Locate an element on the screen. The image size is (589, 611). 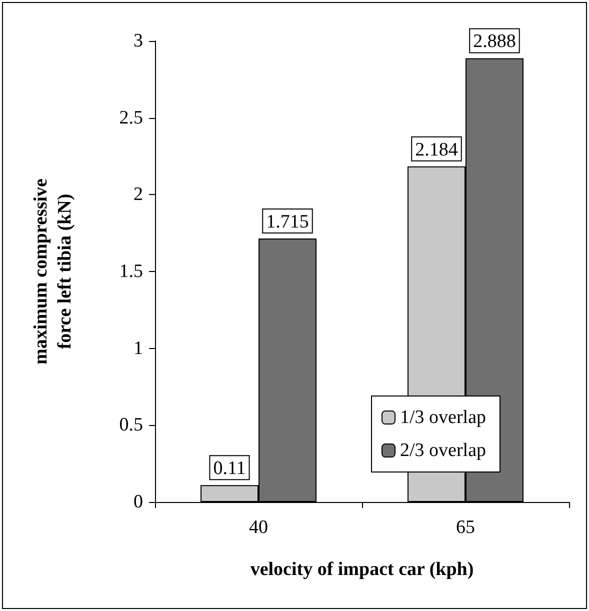
y-tick-label: 0 is located at coordinates (138, 502).